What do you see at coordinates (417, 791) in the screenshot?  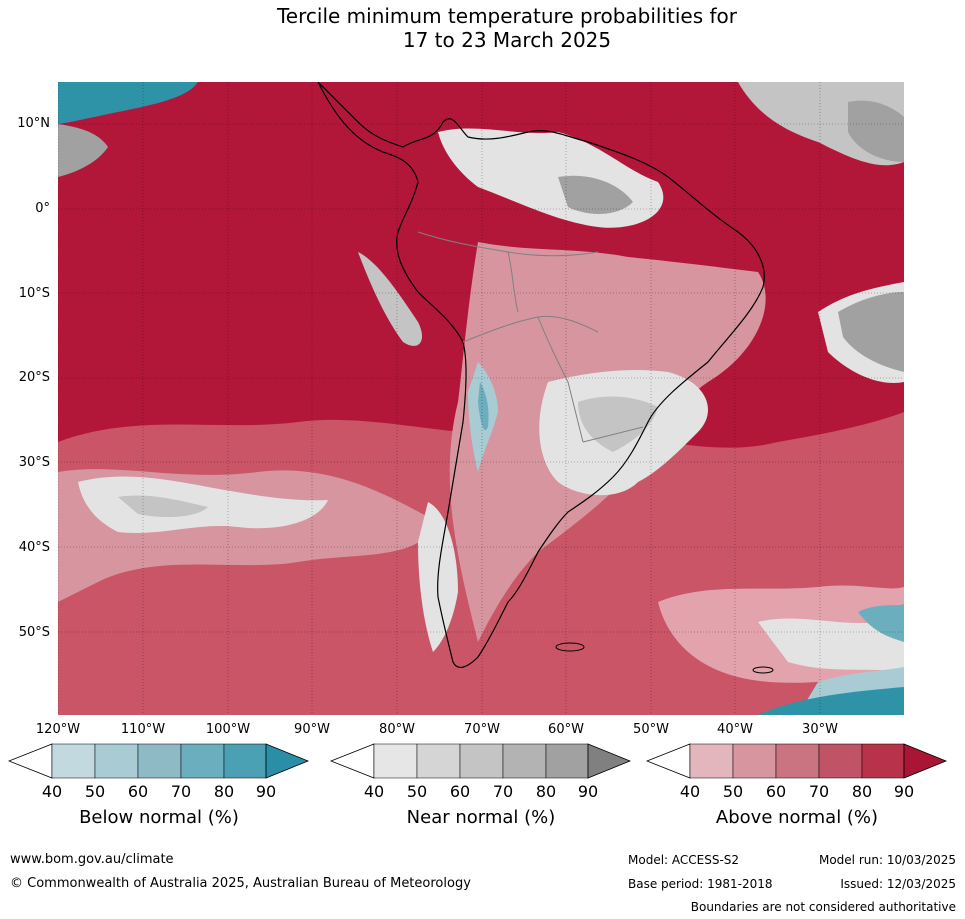 I see `legend-near-tick: 50` at bounding box center [417, 791].